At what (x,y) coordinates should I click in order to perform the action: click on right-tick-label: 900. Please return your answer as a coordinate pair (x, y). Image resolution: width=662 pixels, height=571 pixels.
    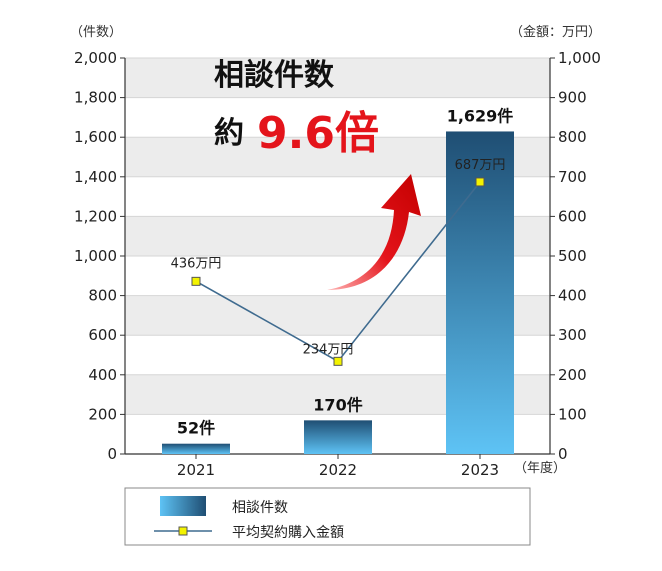
    Looking at the image, I should click on (572, 98).